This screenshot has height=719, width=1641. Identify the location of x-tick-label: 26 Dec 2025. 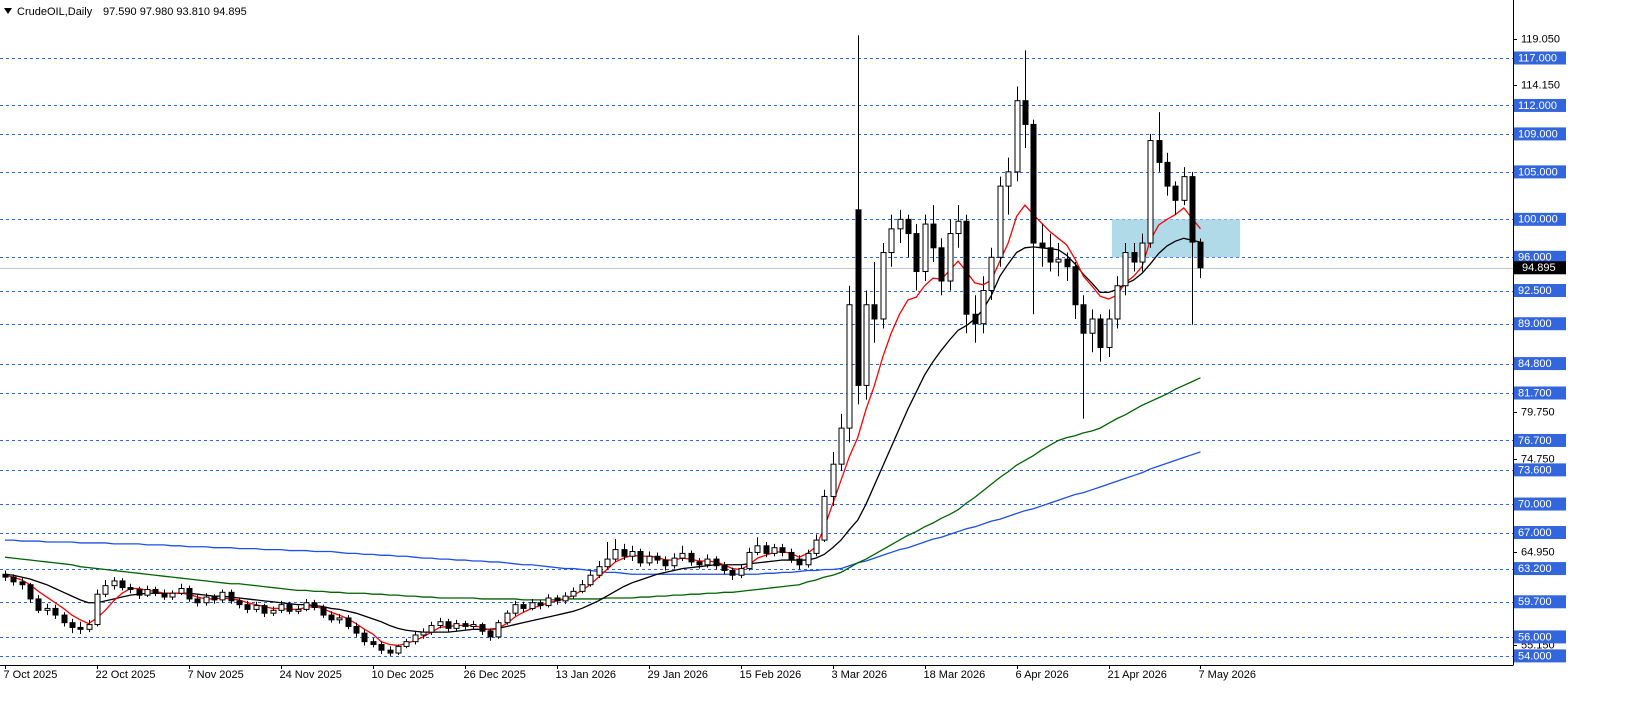
(495, 675).